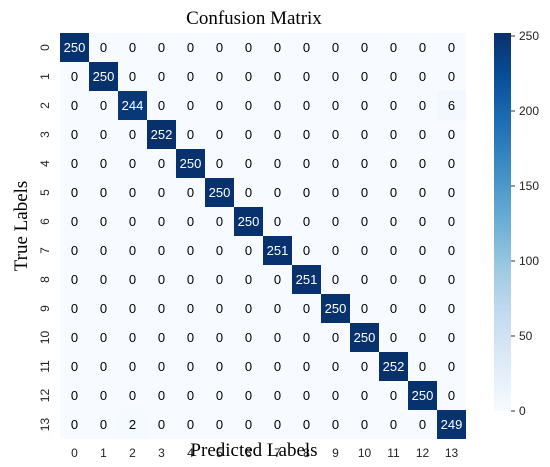 Image resolution: width=550 pixels, height=467 pixels. What do you see at coordinates (21, 226) in the screenshot?
I see `y-axis-title: True Labels` at bounding box center [21, 226].